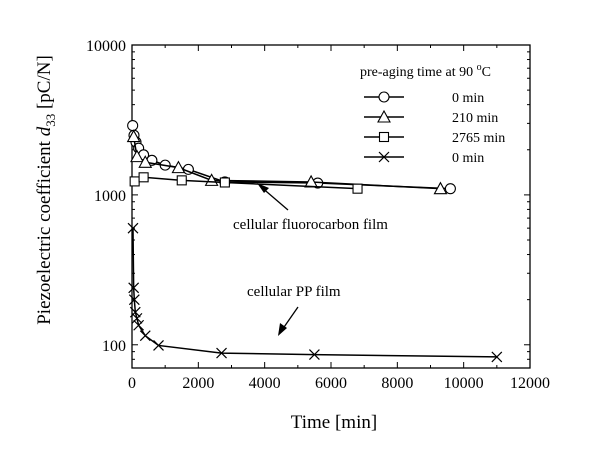 This screenshot has height=464, width=600. I want to click on x-tick-label: 2000, so click(198, 383).